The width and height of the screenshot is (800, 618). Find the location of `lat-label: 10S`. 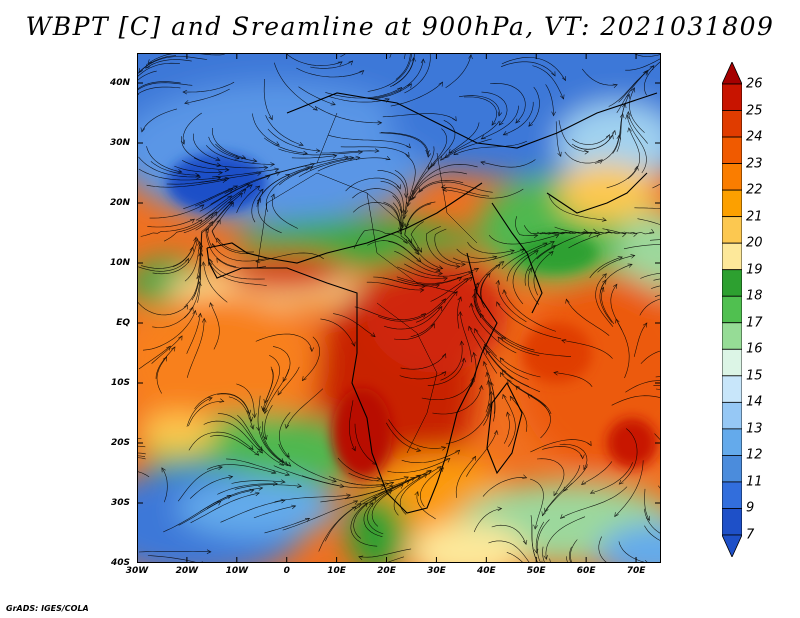

lat-label: 10S is located at coordinates (120, 383).